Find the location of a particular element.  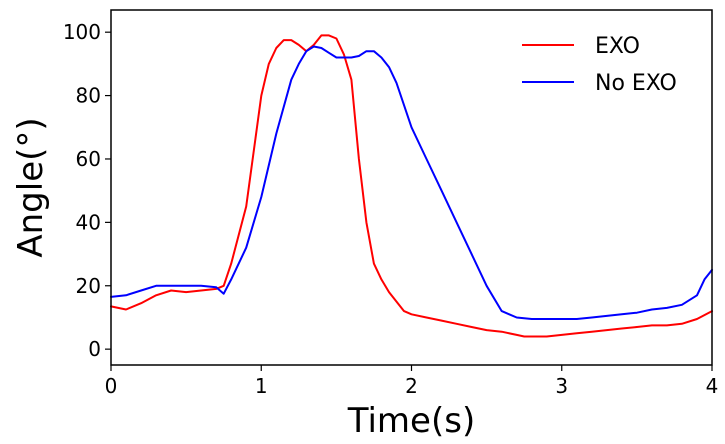

x-tick-label: 4 is located at coordinates (712, 386).